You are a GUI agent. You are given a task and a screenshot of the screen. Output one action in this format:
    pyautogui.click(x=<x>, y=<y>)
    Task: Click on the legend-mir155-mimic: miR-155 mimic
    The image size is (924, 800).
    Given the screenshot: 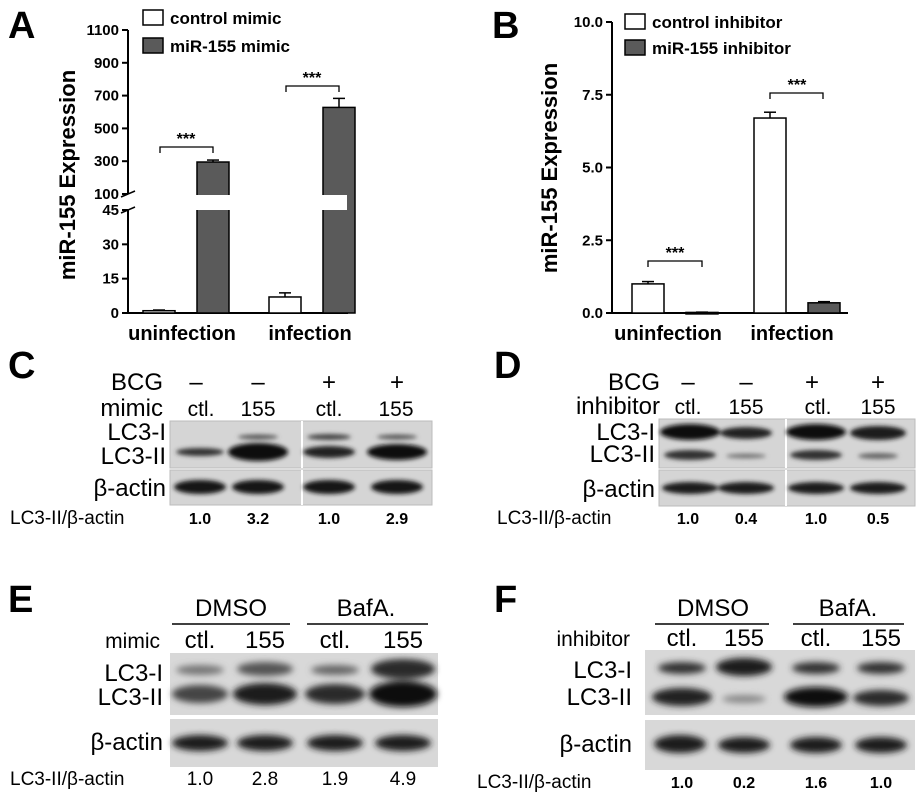 What is the action you would take?
    pyautogui.click(x=230, y=46)
    